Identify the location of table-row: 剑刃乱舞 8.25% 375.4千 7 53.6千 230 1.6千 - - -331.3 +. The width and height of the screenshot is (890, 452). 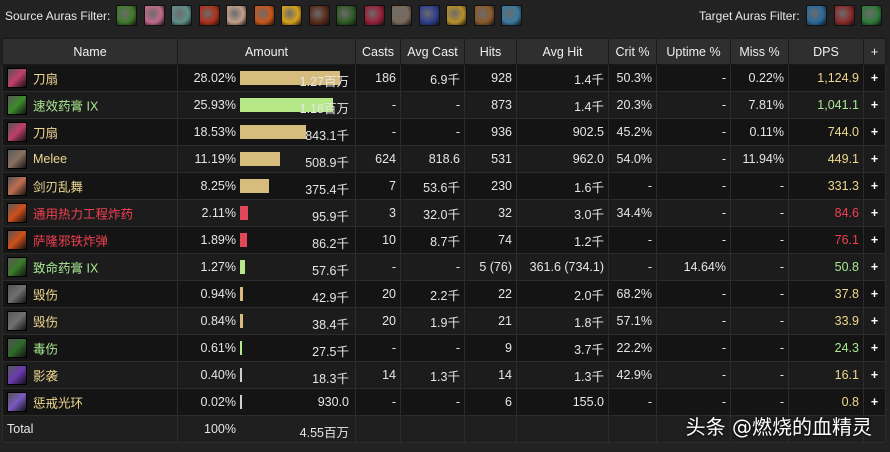
(444, 186).